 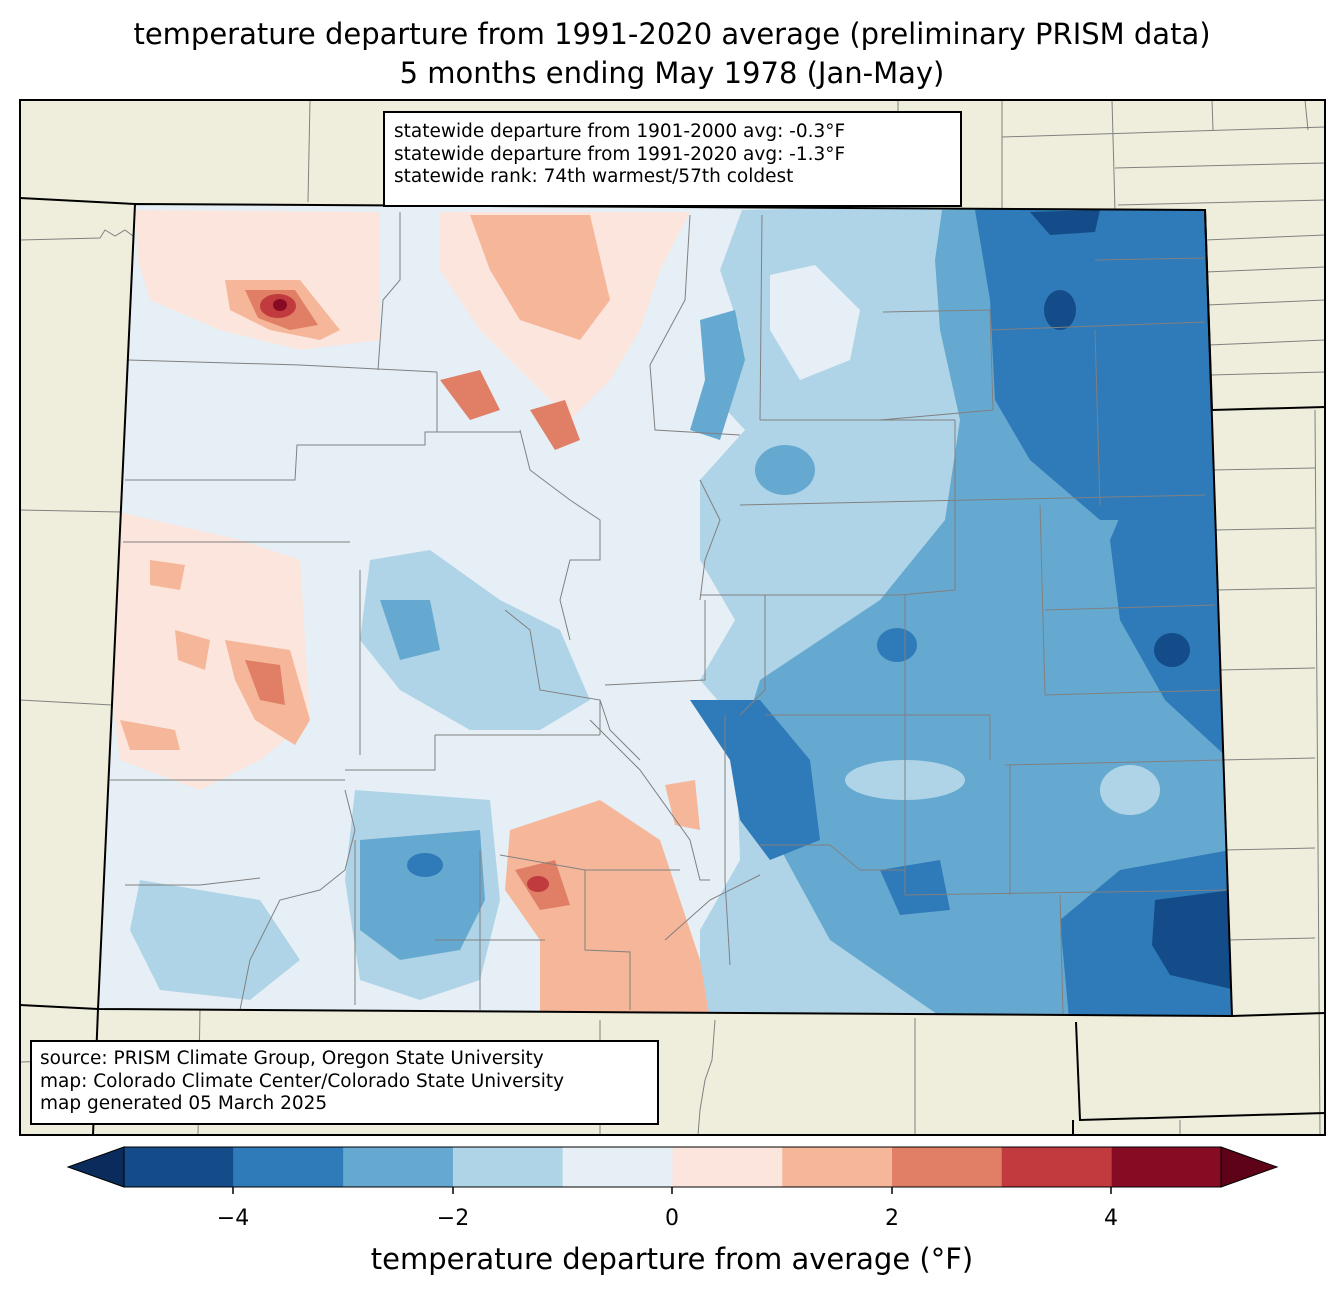 I want to click on band-plus1-south, so click(x=607, y=908).